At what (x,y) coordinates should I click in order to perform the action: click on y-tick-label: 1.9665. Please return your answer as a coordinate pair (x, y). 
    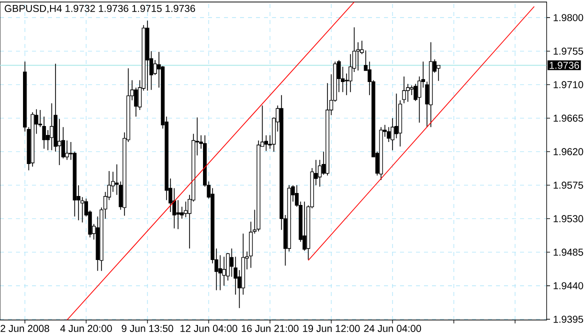
    Looking at the image, I should click on (569, 118).